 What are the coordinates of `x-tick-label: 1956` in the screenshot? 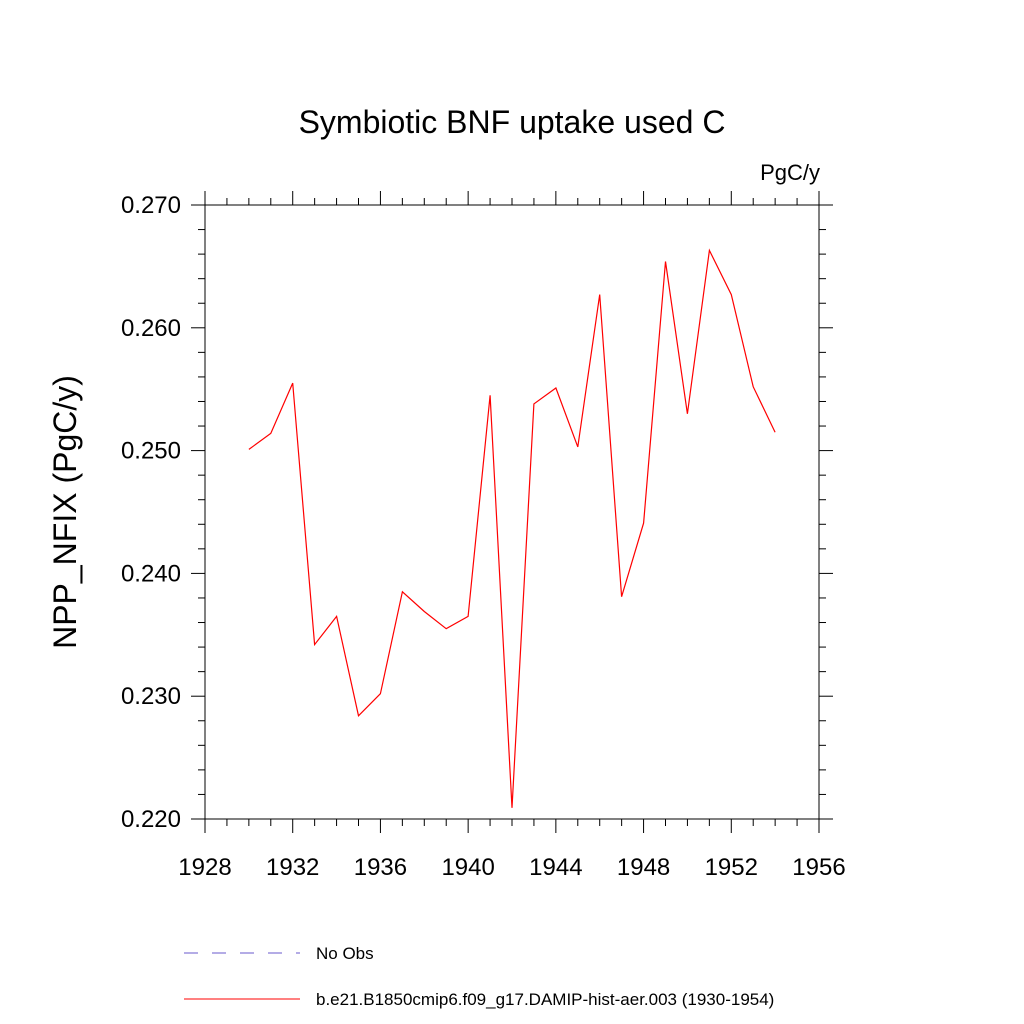 It's located at (818, 867).